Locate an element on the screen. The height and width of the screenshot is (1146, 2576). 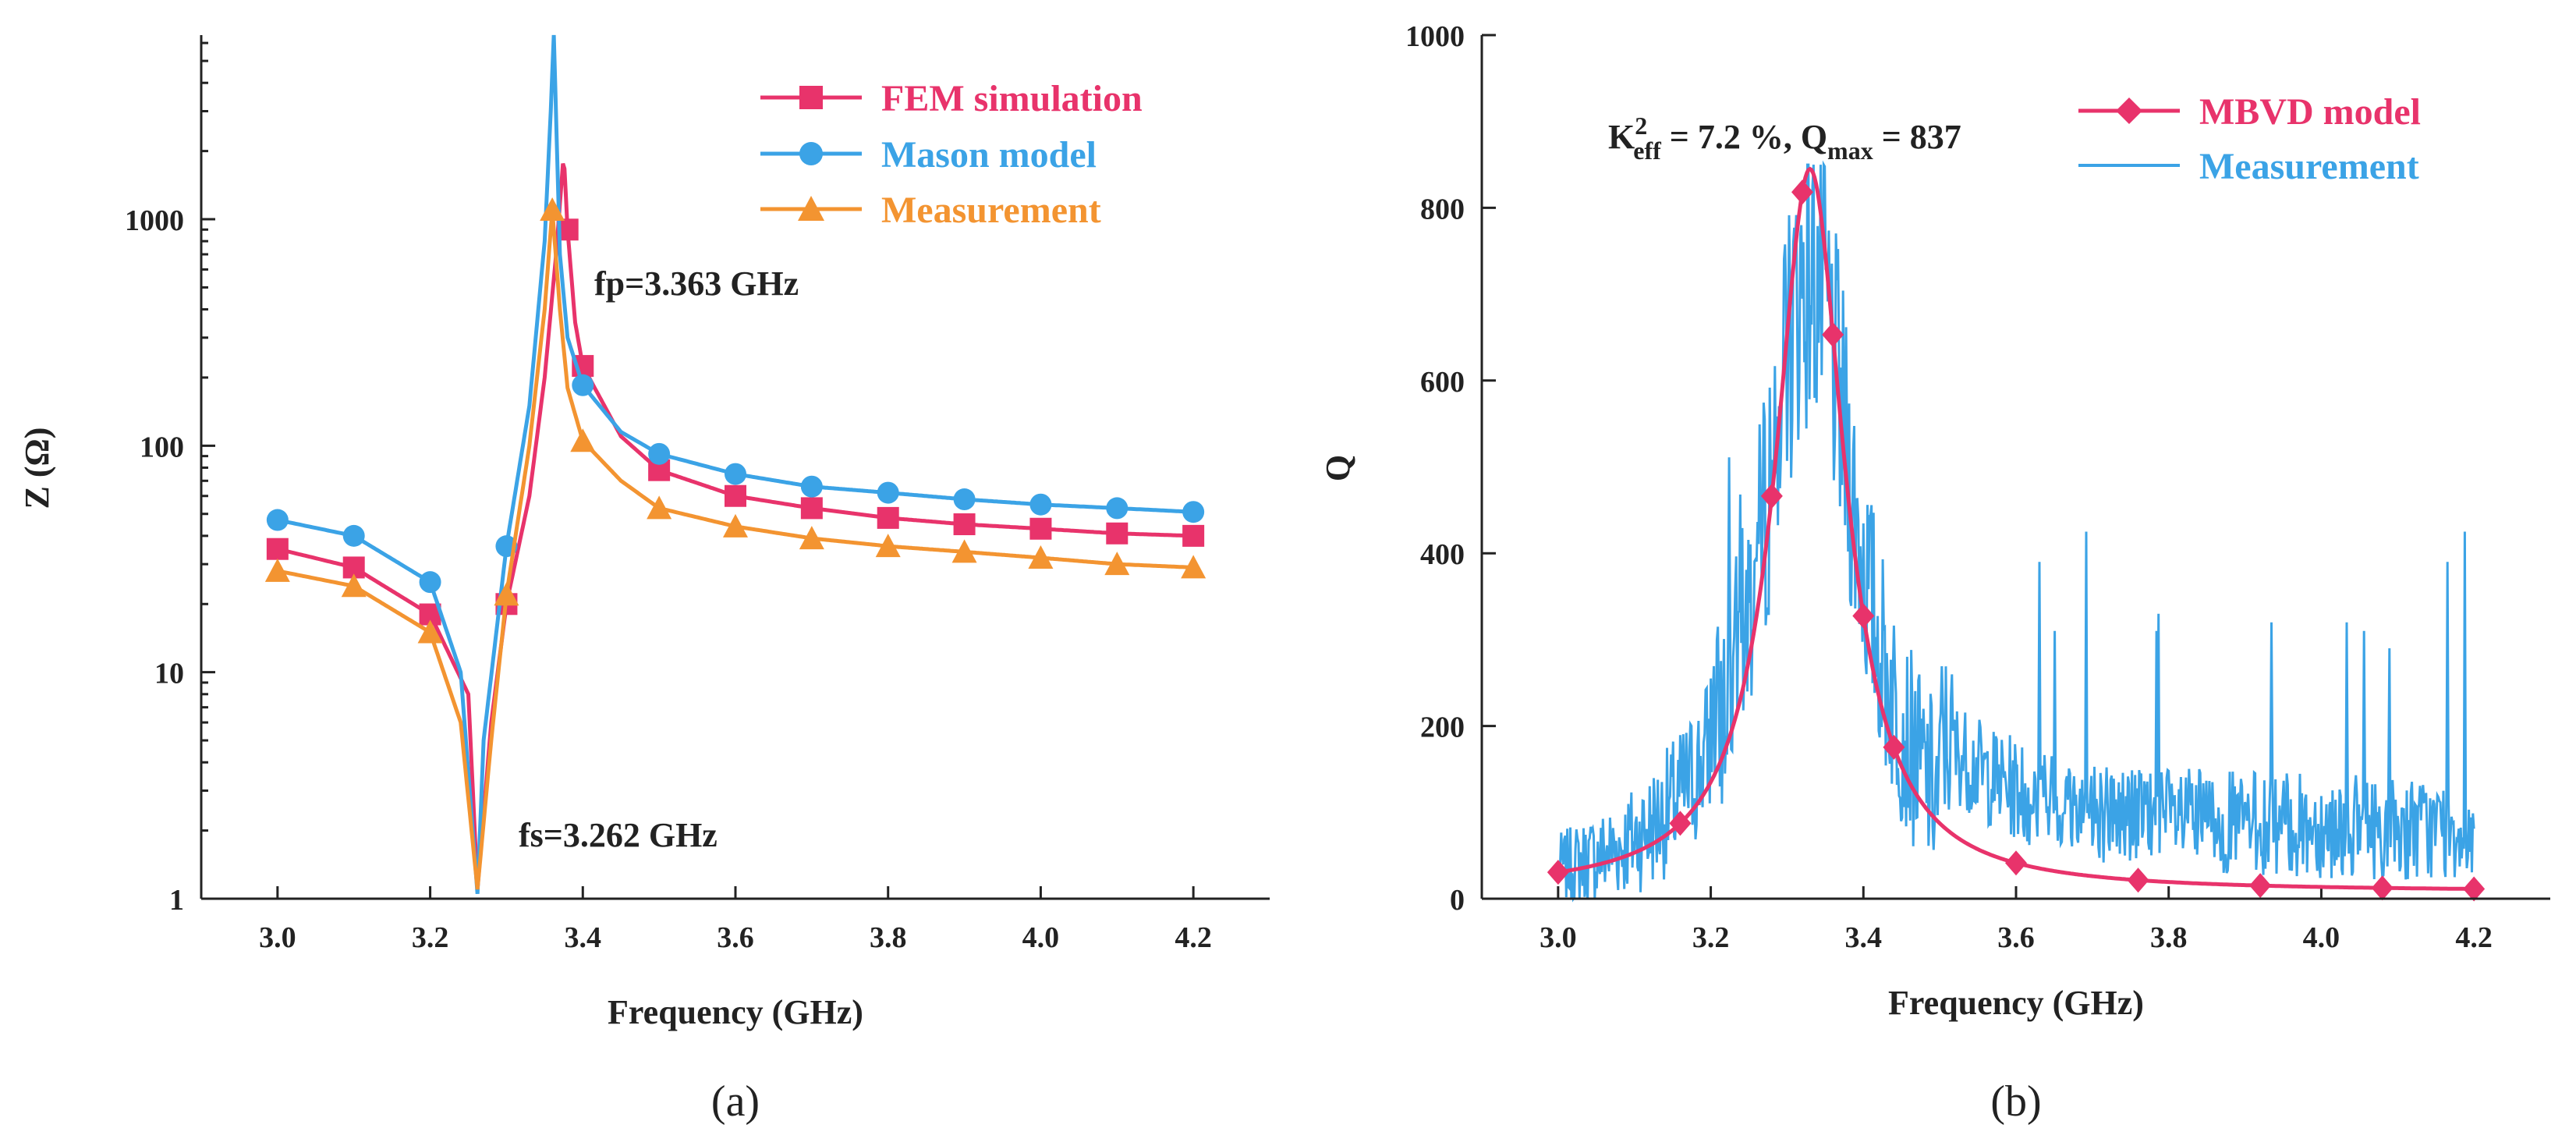
chart-a-y-tick-label: 100 is located at coordinates (162, 447).